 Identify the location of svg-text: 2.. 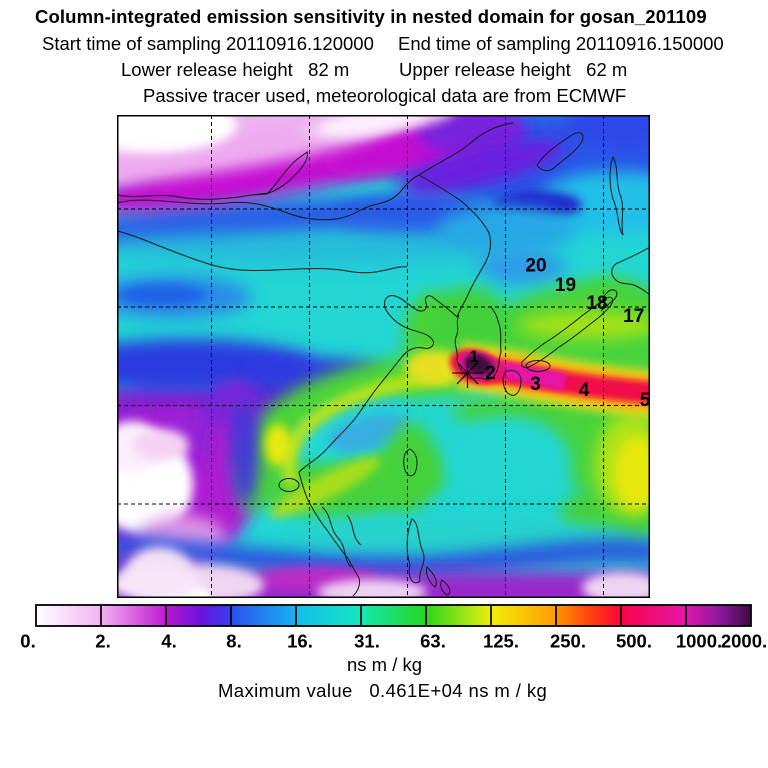
(102, 641).